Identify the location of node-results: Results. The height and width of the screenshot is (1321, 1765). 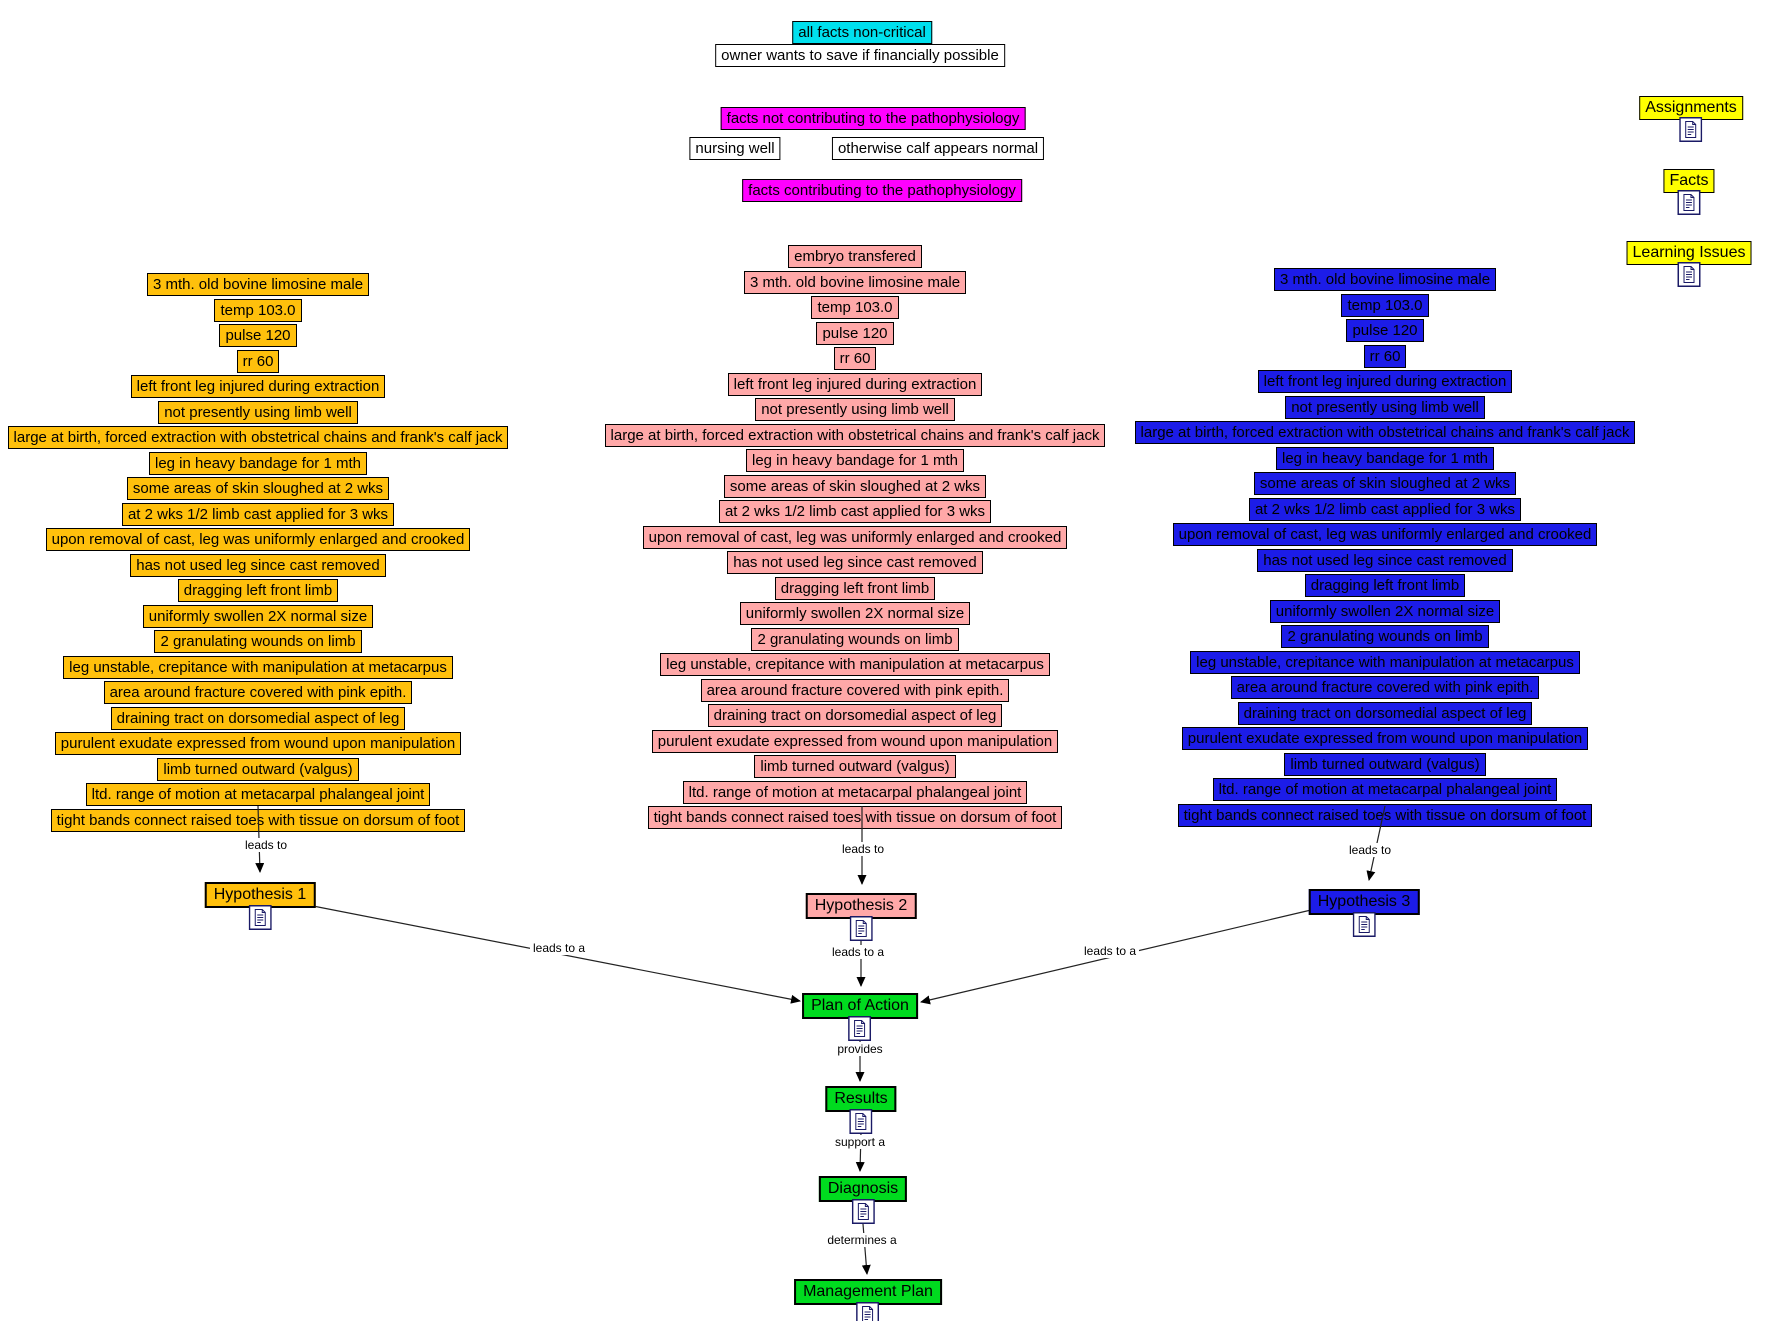
(861, 1110).